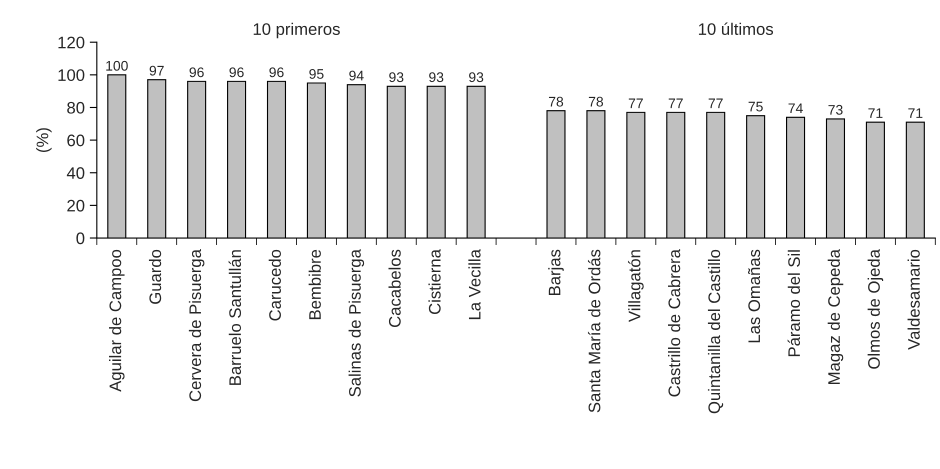 Image resolution: width=940 pixels, height=469 pixels. What do you see at coordinates (157, 71) in the screenshot?
I see `data-label: 97` at bounding box center [157, 71].